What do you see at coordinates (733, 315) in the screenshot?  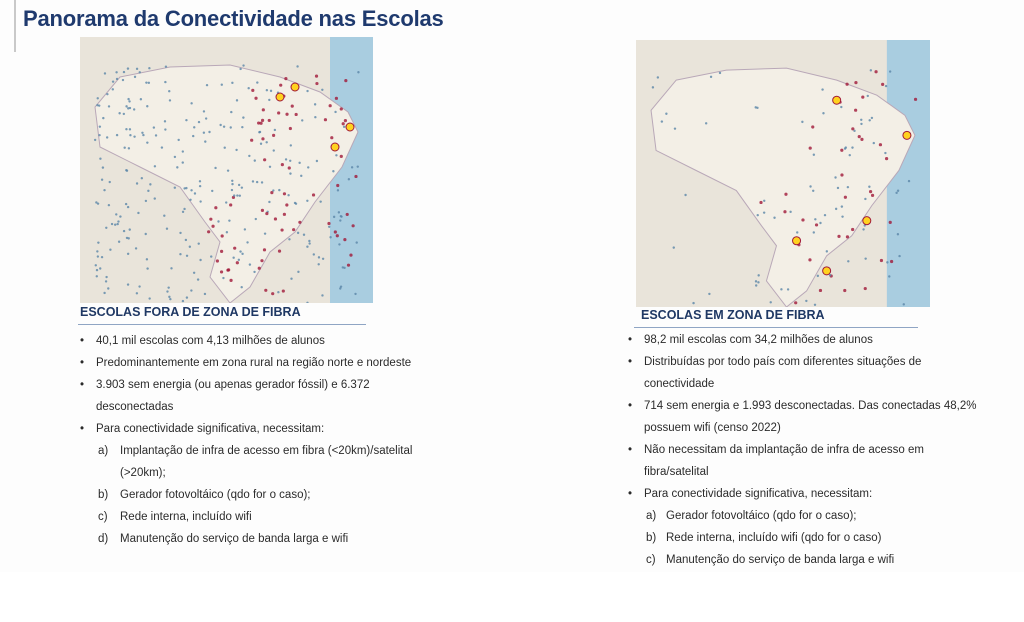 I see `heading-in-fiber: ESCOLAS EM ZONA DE FIBRA` at bounding box center [733, 315].